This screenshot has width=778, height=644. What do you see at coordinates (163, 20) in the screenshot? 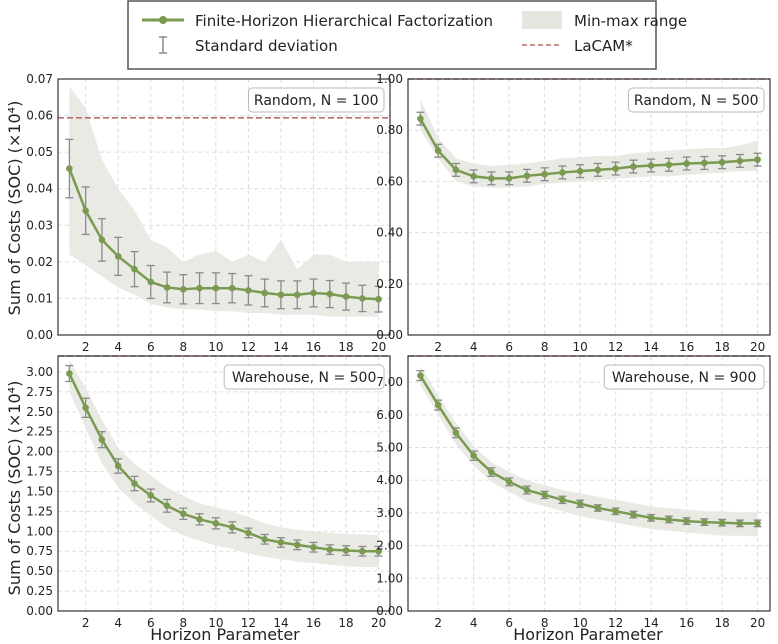
I see `legend-series-marker` at bounding box center [163, 20].